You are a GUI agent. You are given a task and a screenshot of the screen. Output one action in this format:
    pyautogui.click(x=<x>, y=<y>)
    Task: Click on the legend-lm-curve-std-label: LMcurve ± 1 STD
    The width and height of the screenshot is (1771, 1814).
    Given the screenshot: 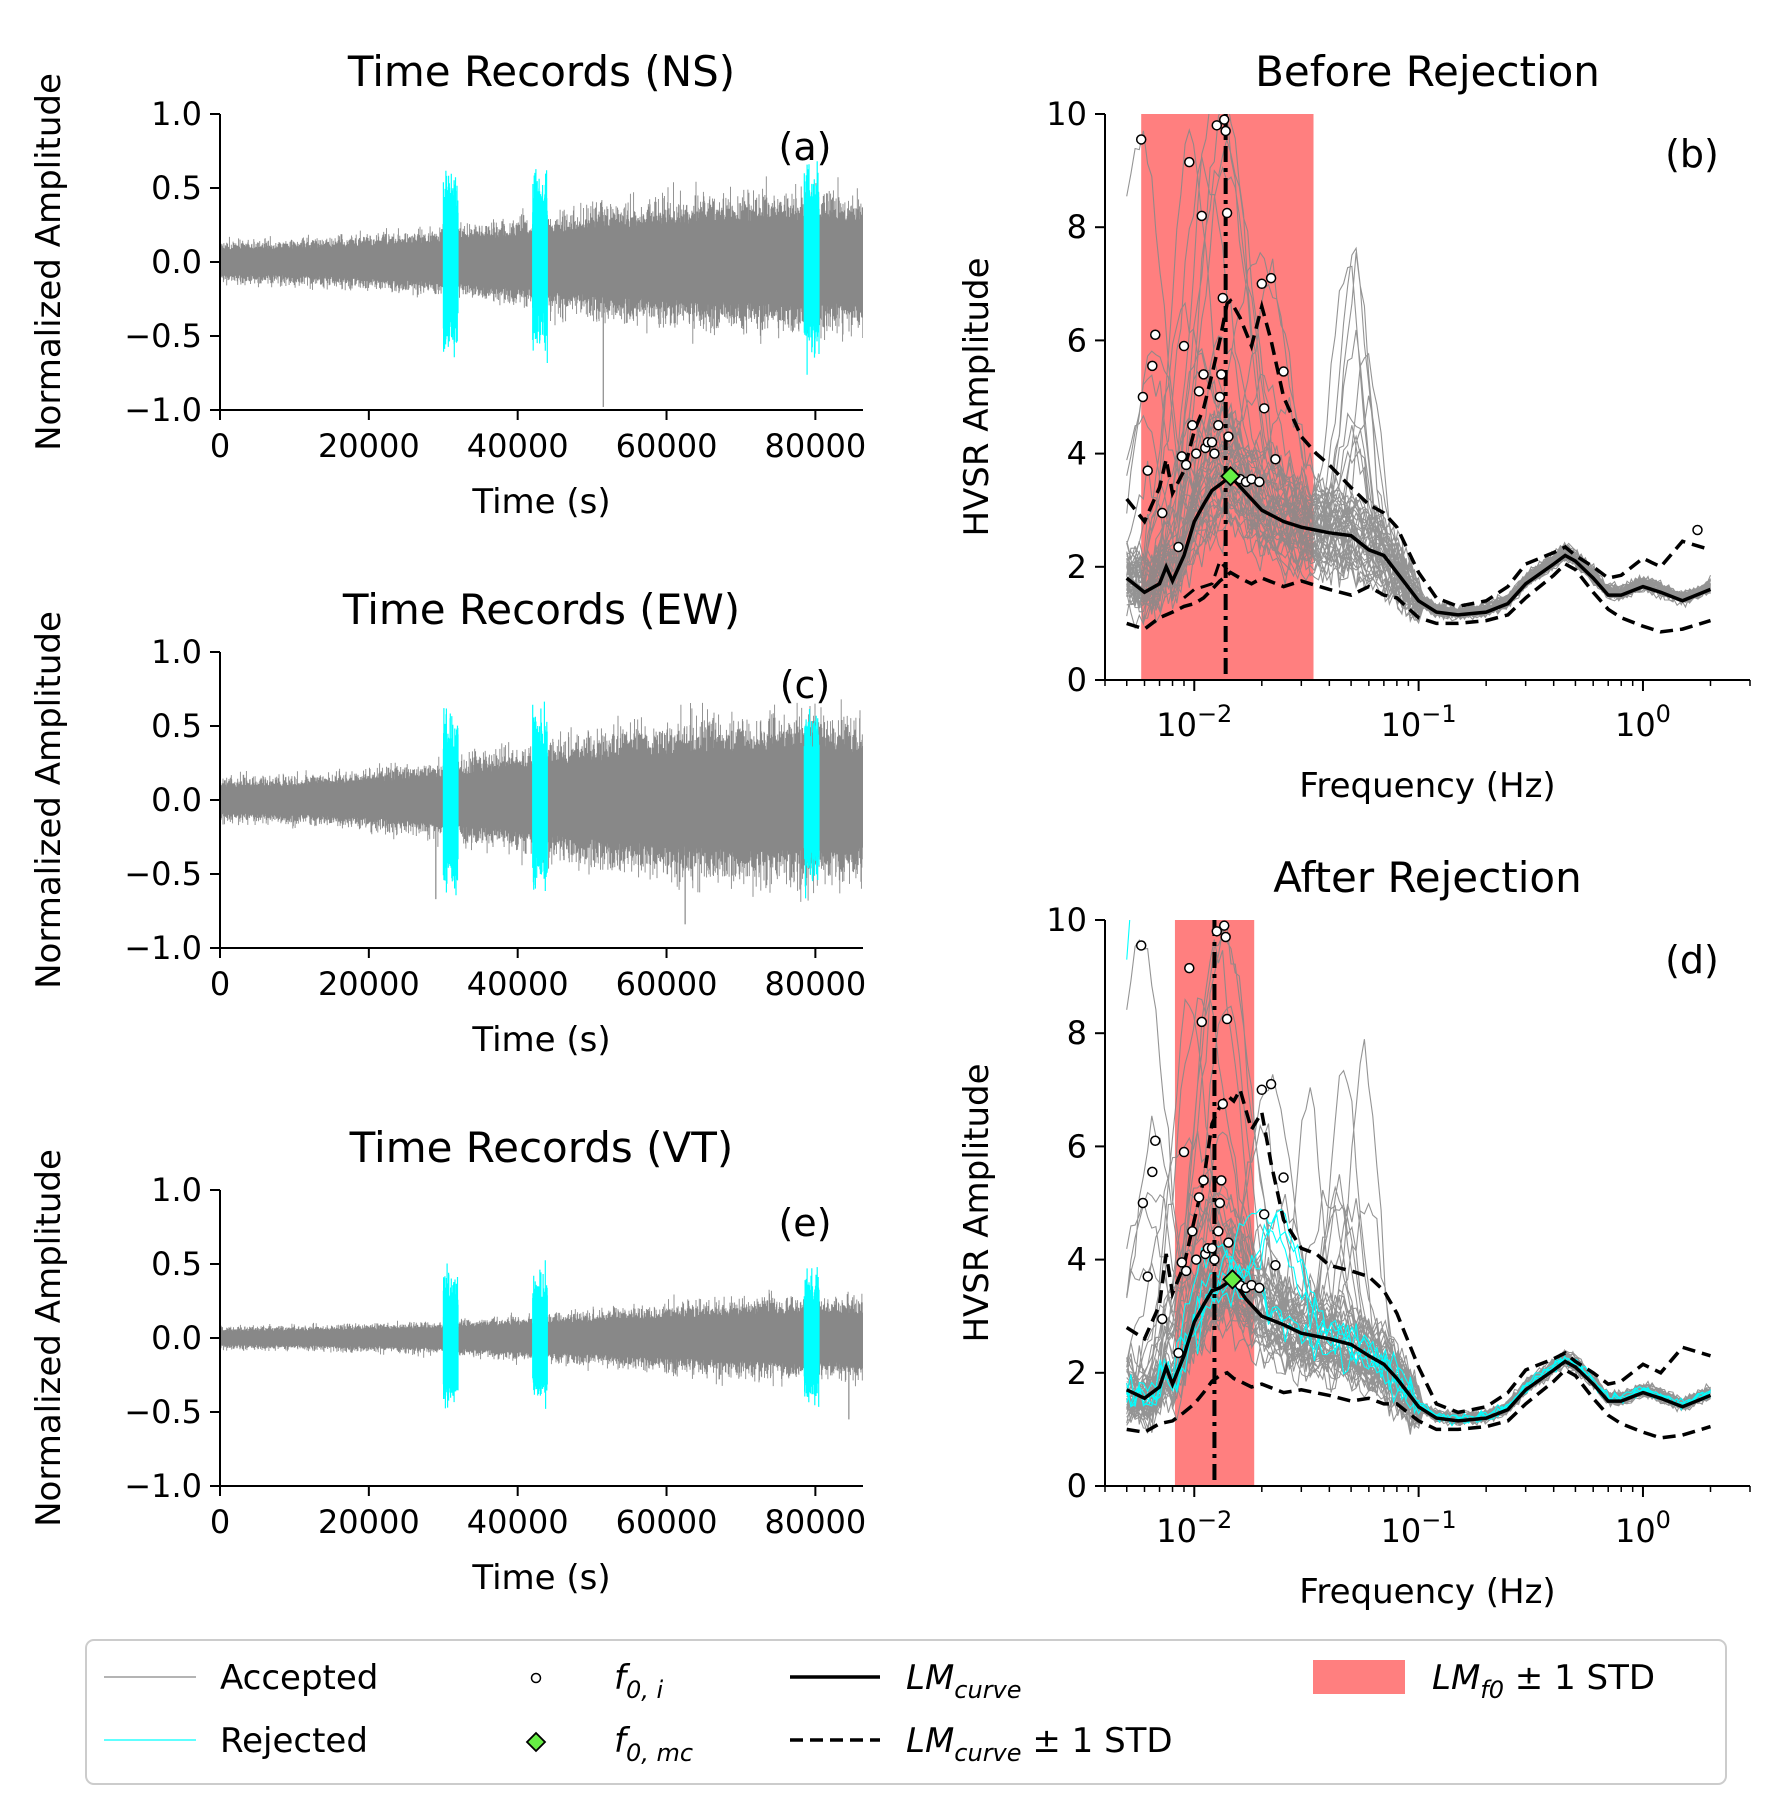 What is the action you would take?
    pyautogui.click(x=1039, y=1744)
    